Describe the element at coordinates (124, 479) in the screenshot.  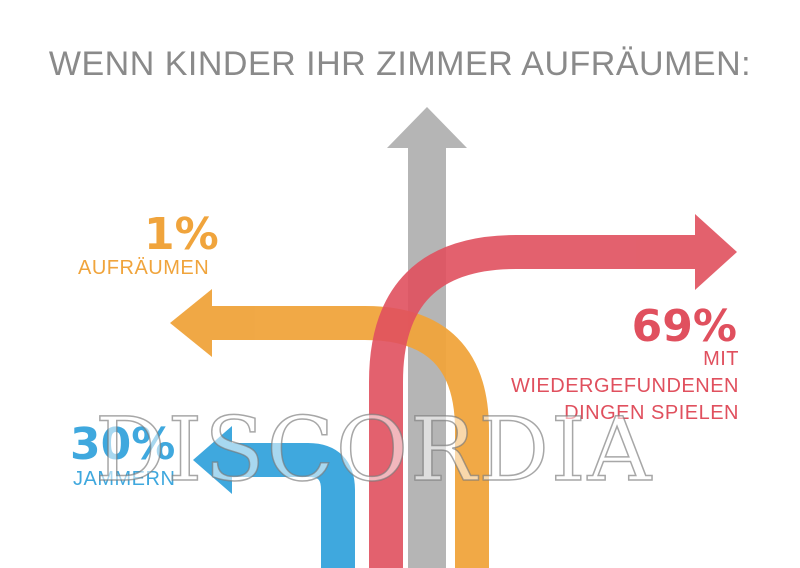
I see `label-jammern: JAMMERN` at that location.